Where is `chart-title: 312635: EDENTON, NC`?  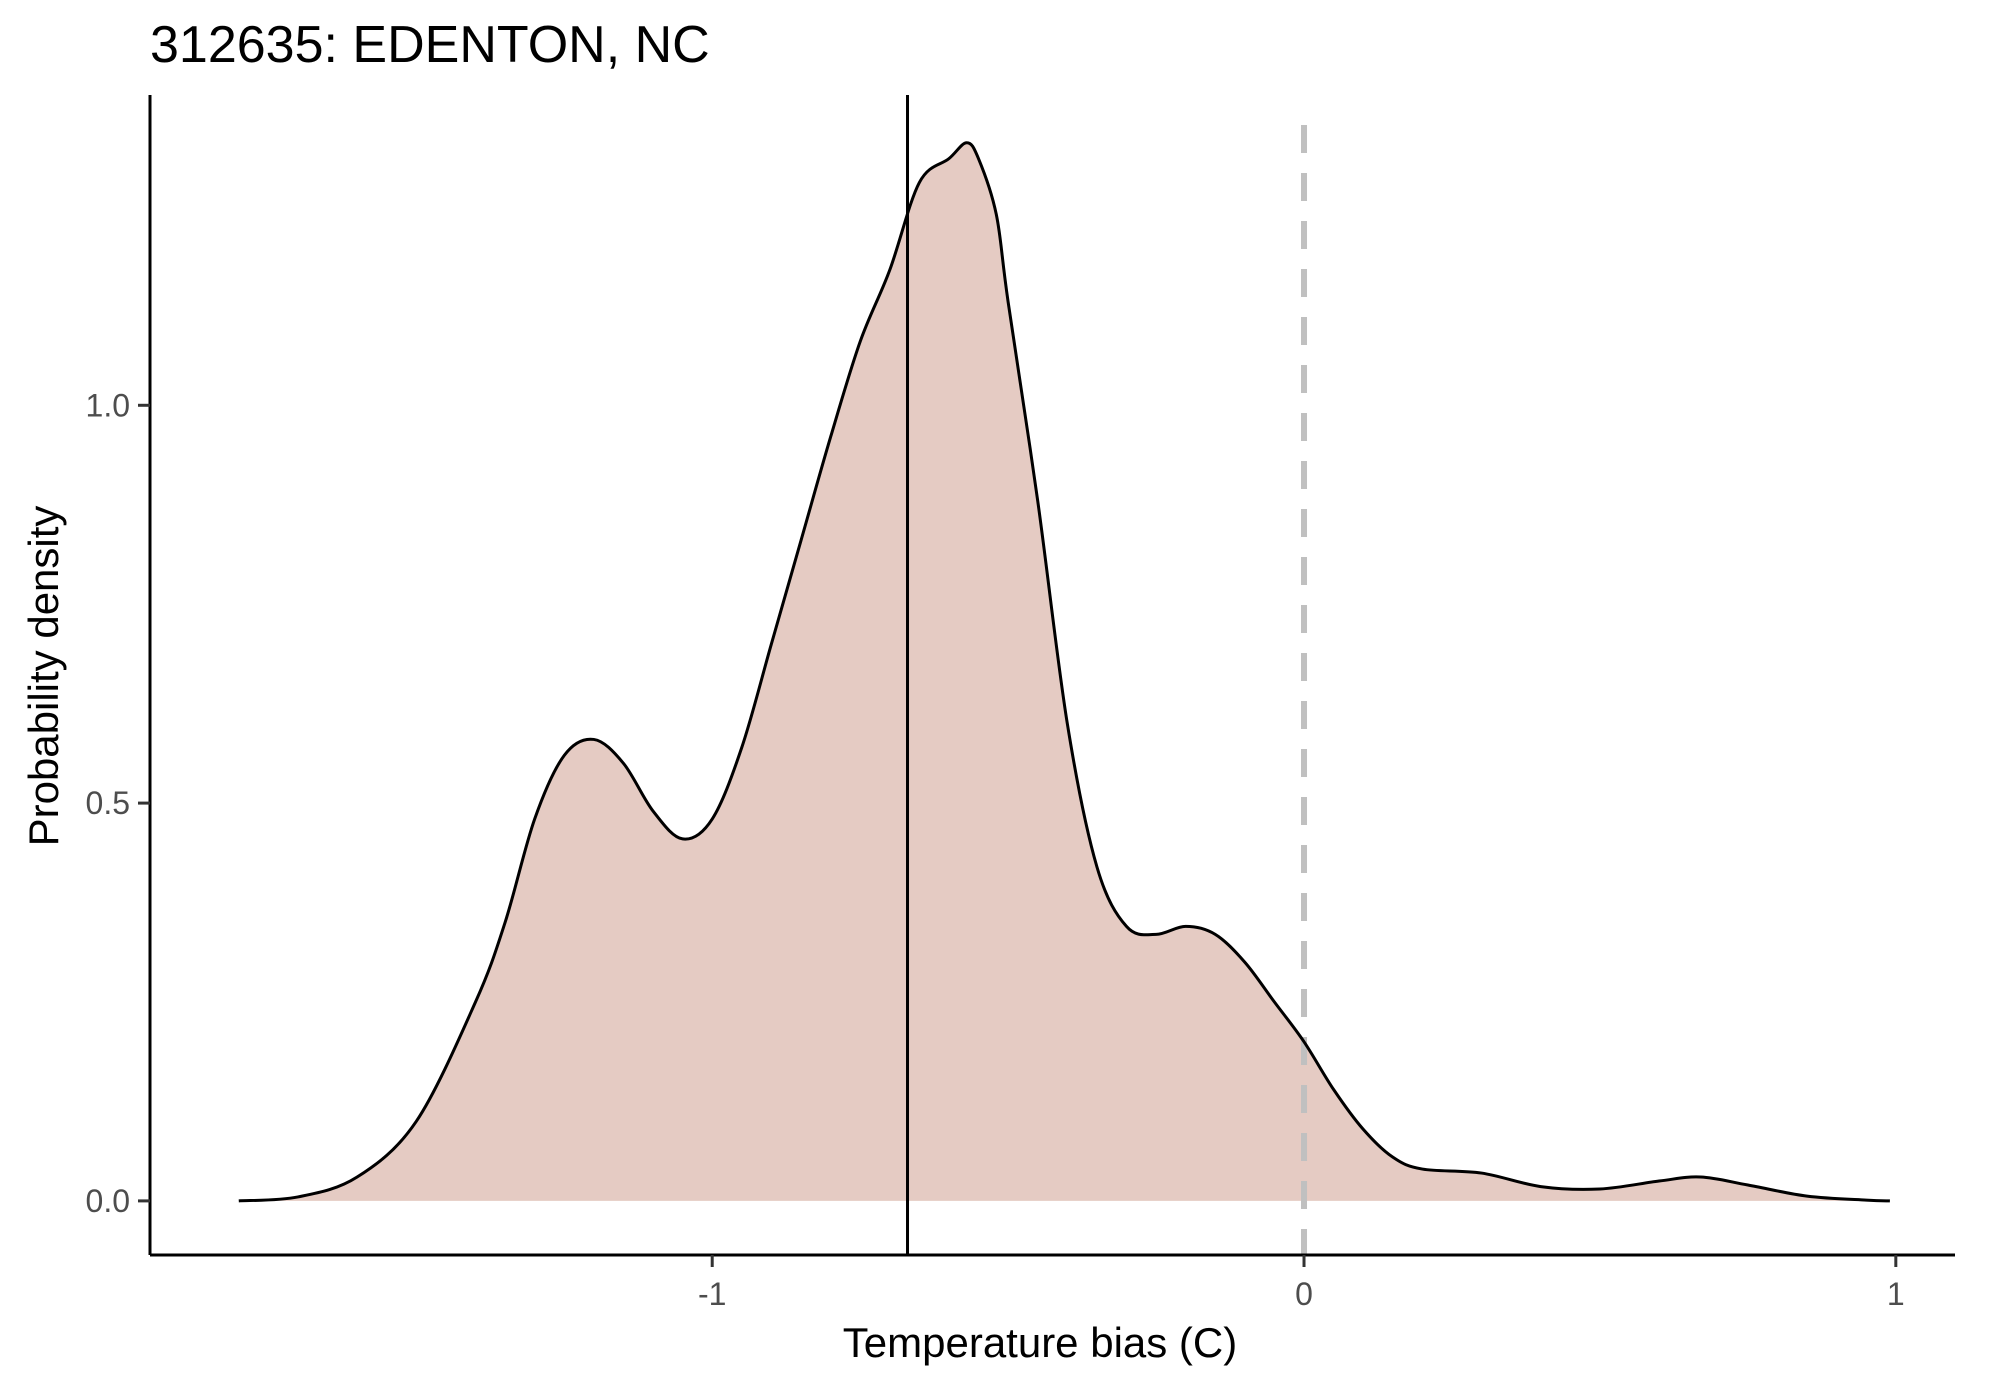 chart-title: 312635: EDENTON, NC is located at coordinates (430, 45).